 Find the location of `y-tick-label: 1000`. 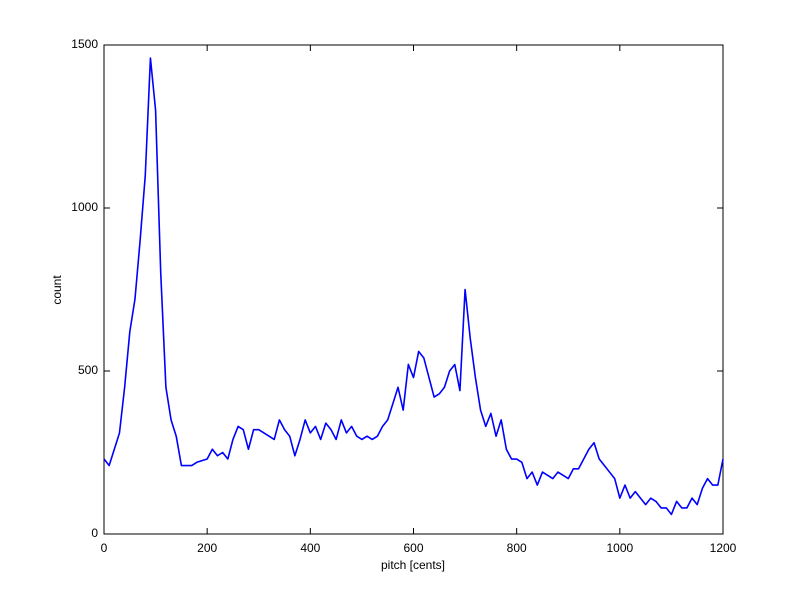

y-tick-label: 1000 is located at coordinates (84, 207).